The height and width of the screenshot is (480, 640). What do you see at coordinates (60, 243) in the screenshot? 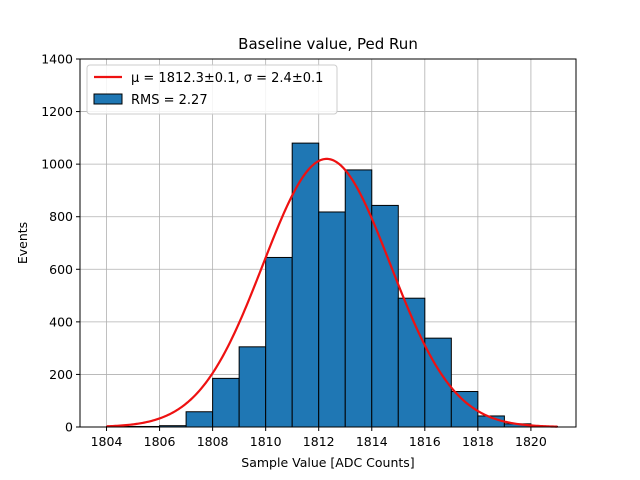
I see `y-axis-ticks: 0 200 400 600 800 1000 1200 1400` at bounding box center [60, 243].